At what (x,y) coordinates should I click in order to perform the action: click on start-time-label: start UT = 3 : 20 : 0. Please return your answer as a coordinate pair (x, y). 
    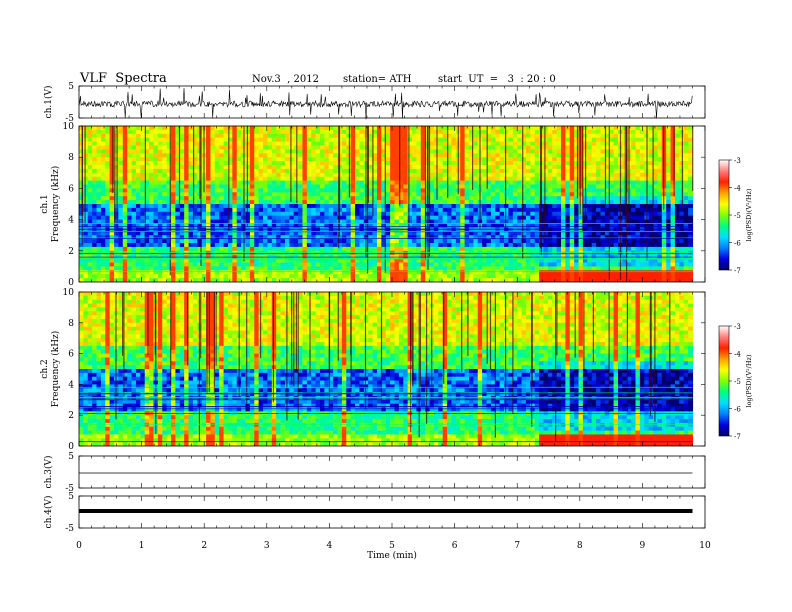
    Looking at the image, I should click on (497, 79).